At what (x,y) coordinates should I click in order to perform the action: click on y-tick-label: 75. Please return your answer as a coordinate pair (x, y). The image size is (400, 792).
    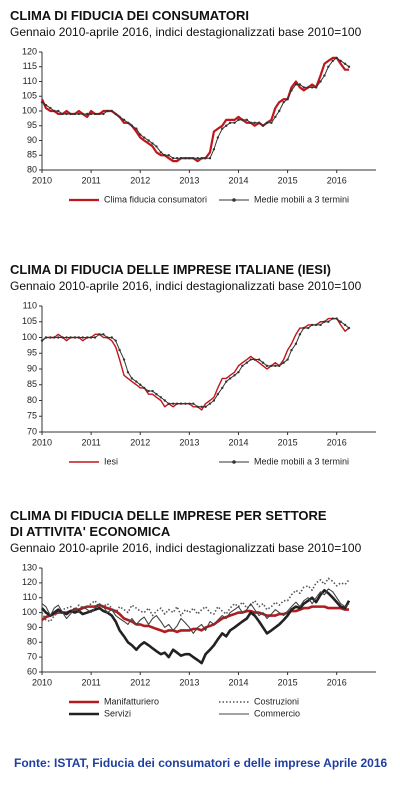
    Looking at the image, I should click on (32, 416).